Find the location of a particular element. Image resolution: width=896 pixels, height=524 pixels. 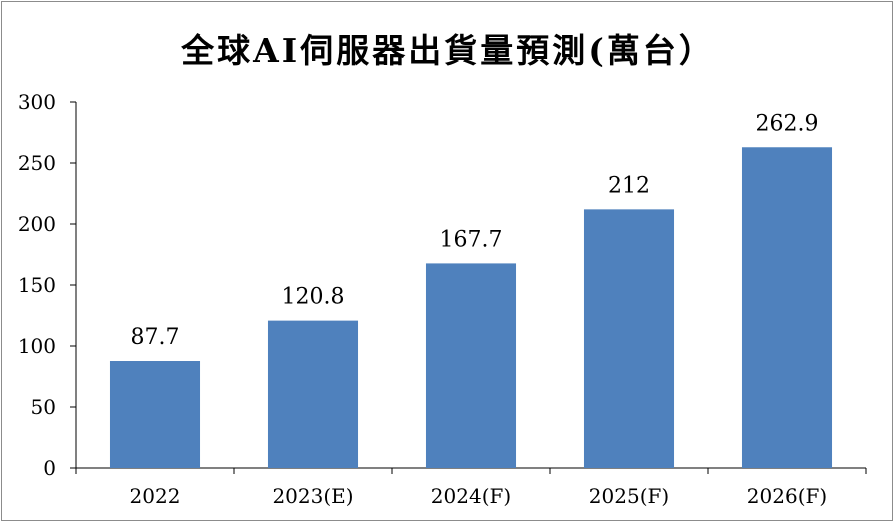

x-tick-label: 2024(F) is located at coordinates (471, 496).